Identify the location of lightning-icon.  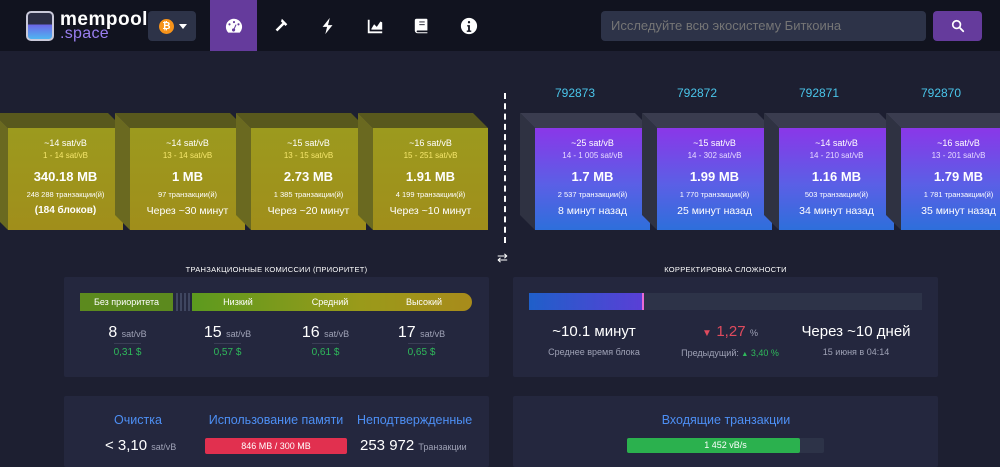
(327, 25).